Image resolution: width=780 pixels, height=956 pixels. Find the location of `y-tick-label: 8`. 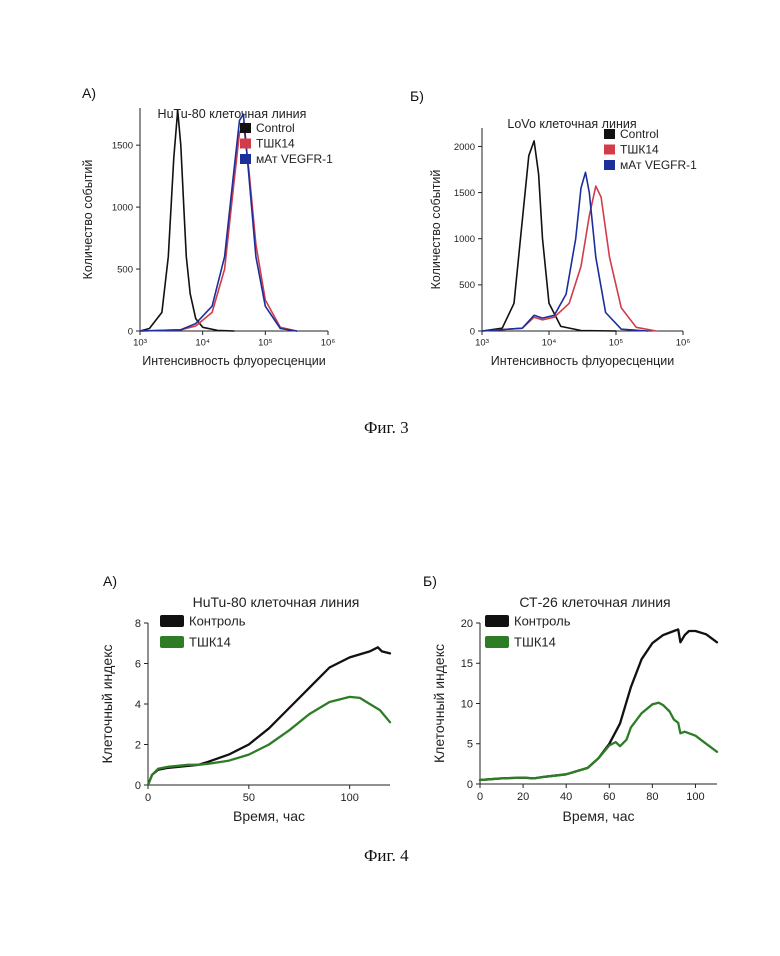

y-tick-label: 8 is located at coordinates (138, 624).